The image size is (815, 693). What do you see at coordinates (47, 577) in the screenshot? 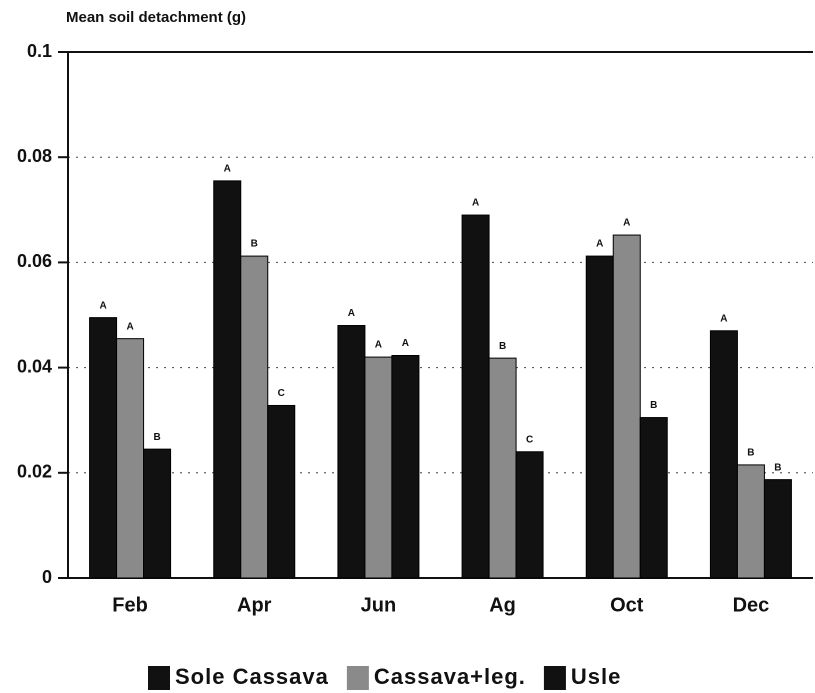
I see `y-tick-label: 0` at bounding box center [47, 577].